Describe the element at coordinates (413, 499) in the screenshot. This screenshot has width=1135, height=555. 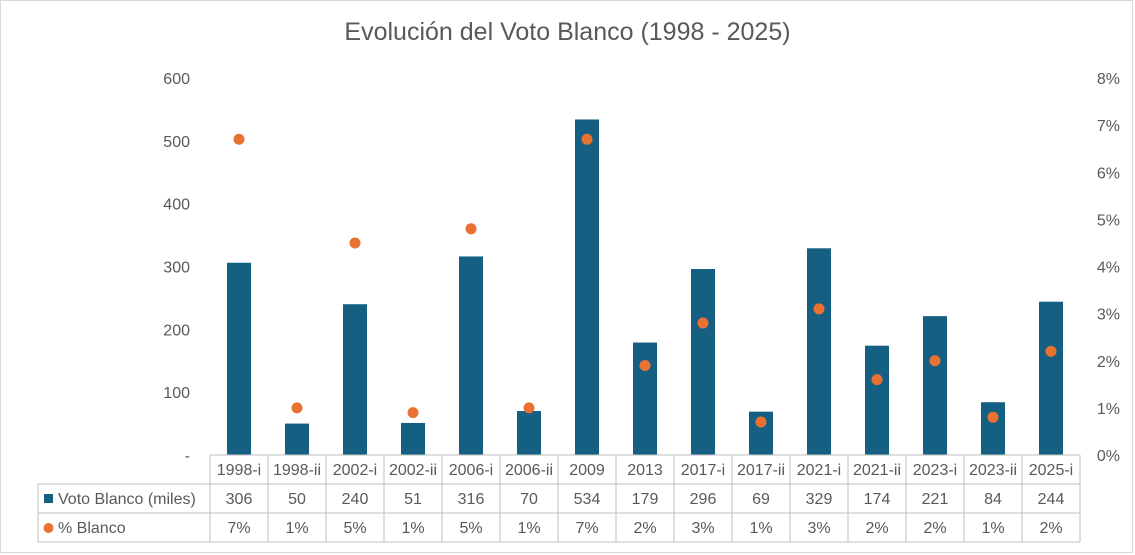
I see `table-value-bar: 51` at that location.